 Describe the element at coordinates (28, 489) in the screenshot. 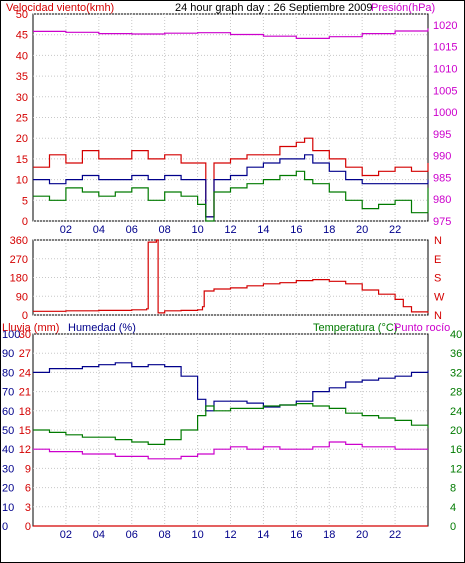

I see `rain-tick-label: 6` at that location.